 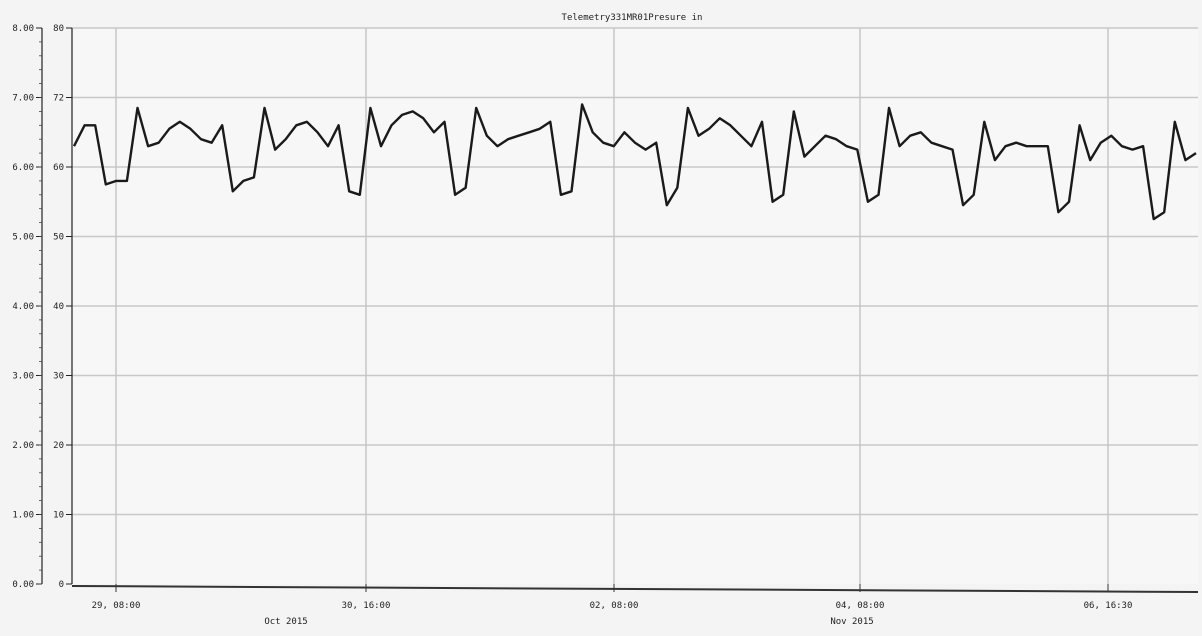 What do you see at coordinates (61, 585) in the screenshot?
I see `right-axis-tick-label: 0` at bounding box center [61, 585].